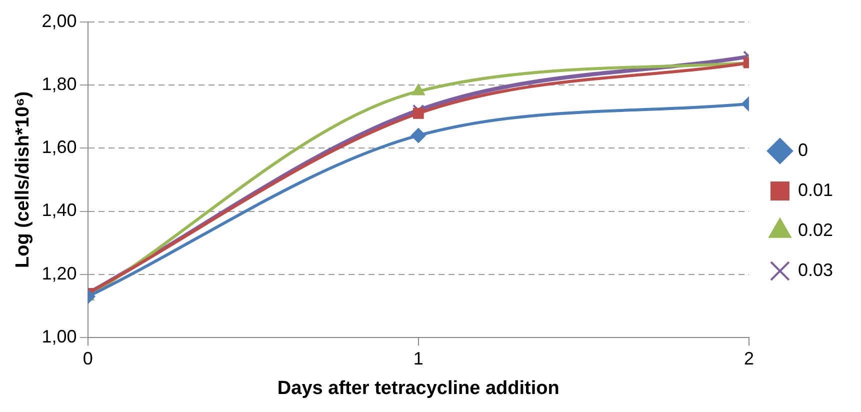 The height and width of the screenshot is (412, 861). Describe the element at coordinates (87, 358) in the screenshot. I see `x-tick-label: 0` at that location.